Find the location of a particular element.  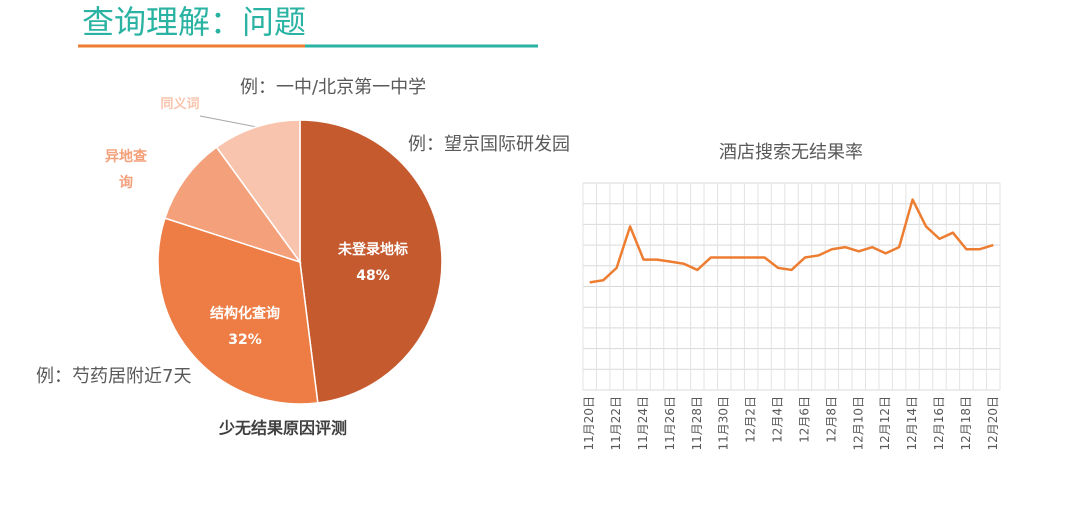

x-tick-label: 12月12日 is located at coordinates (885, 423).